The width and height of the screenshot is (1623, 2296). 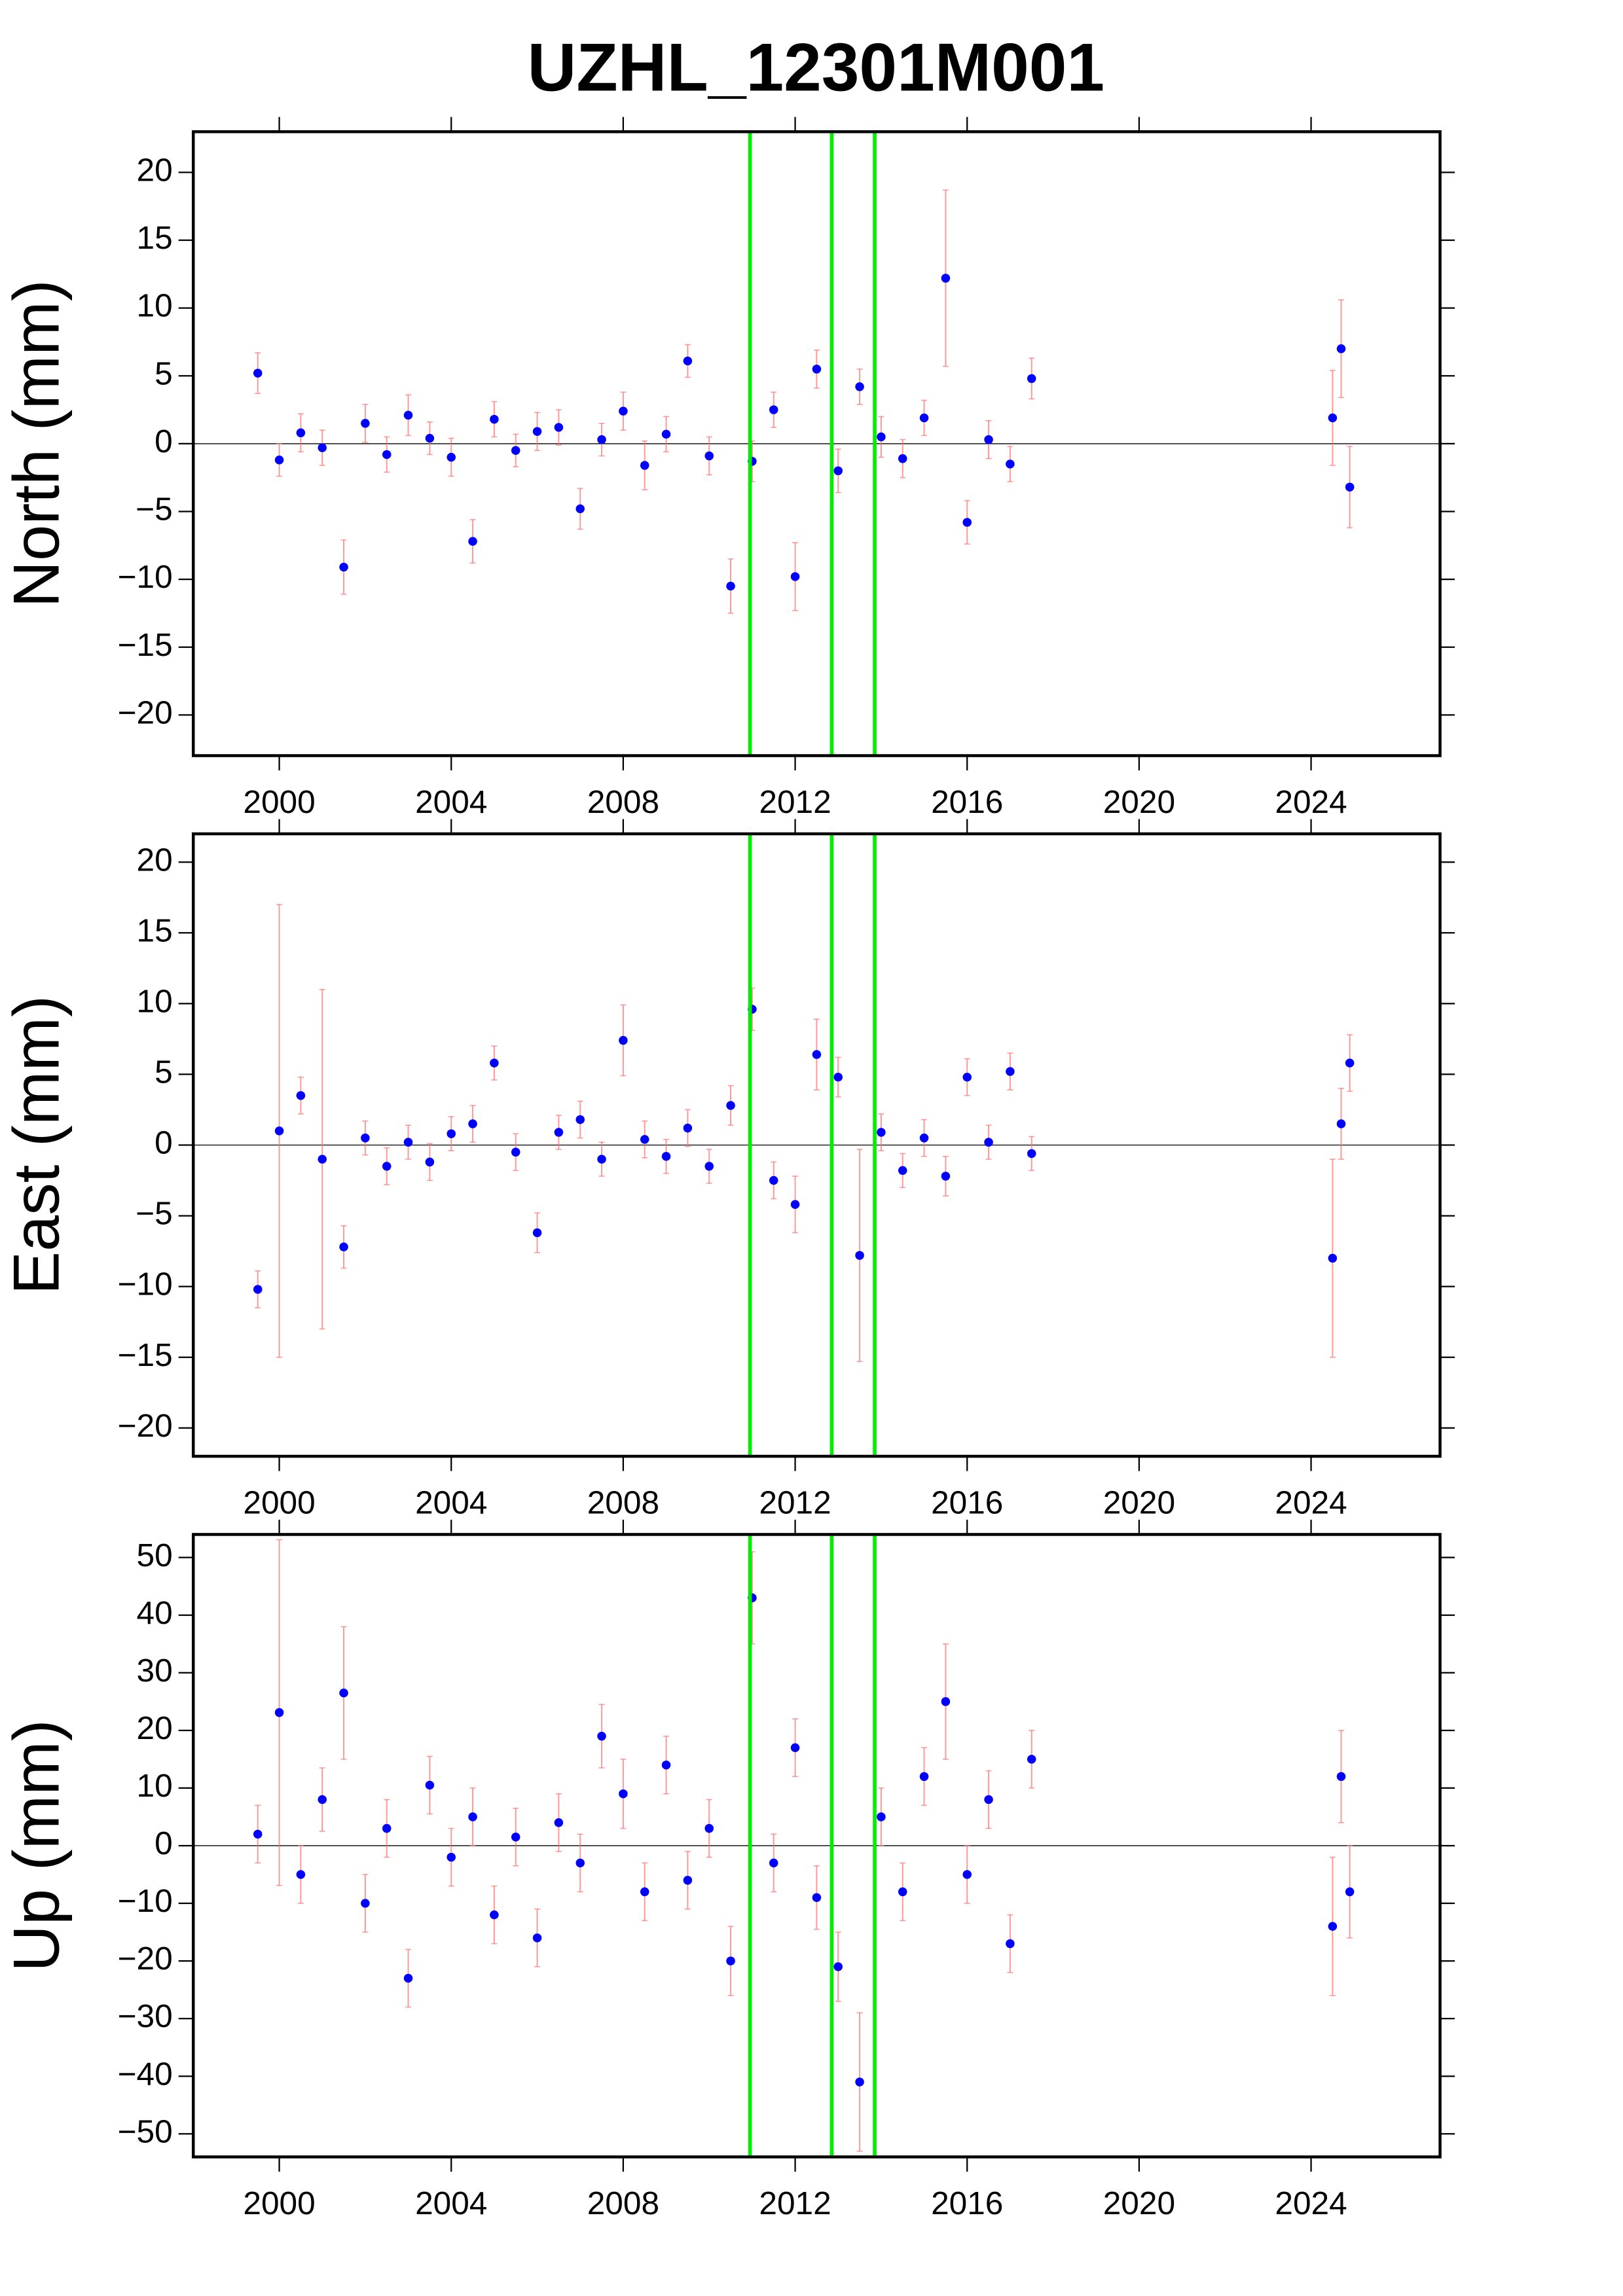 I want to click on x-tick-label: 2000, so click(x=279, y=2203).